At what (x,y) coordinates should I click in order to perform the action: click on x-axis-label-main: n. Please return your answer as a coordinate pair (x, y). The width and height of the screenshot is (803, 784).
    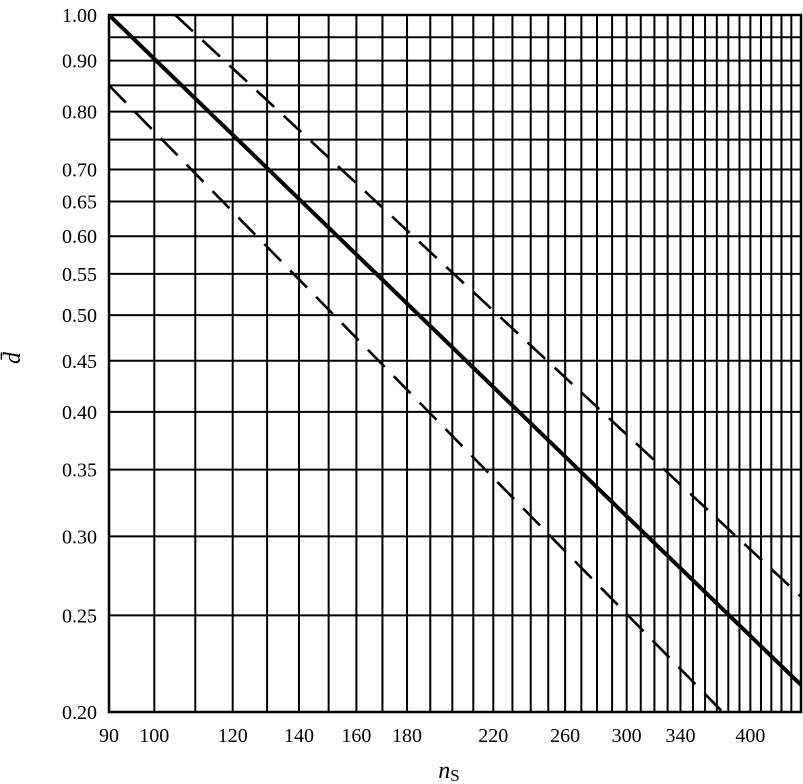
    Looking at the image, I should click on (444, 771).